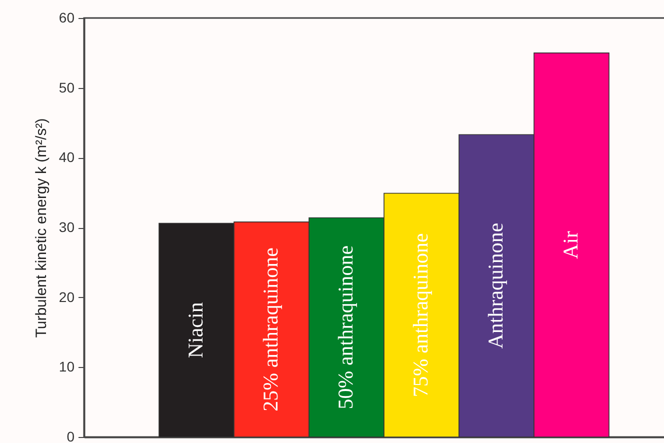 The image size is (664, 443). What do you see at coordinates (346, 327) in the screenshot?
I see `x-tick-label: 50% anthraquinone` at bounding box center [346, 327].